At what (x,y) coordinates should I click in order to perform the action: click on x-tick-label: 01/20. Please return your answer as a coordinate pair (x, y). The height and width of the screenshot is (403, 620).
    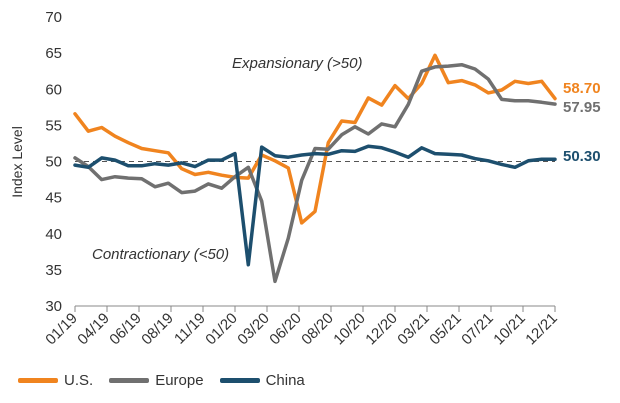
    Looking at the image, I should click on (221, 329).